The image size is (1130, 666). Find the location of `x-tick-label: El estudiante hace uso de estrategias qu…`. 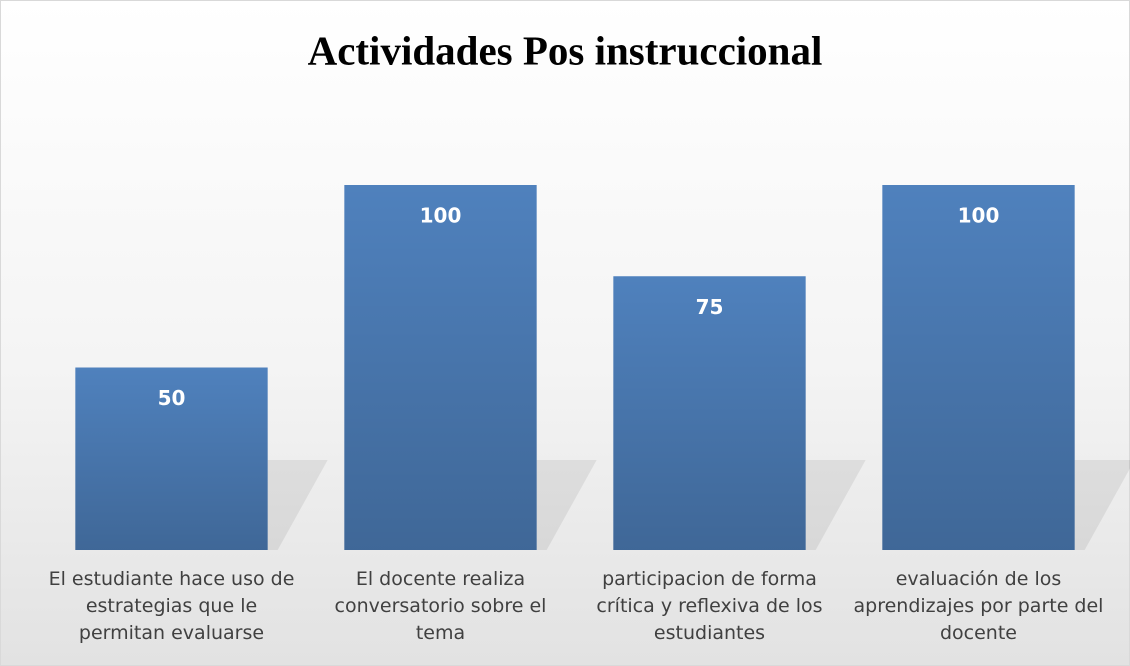

x-tick-label: El estudiante hace uso de estrategias qu… is located at coordinates (171, 606).